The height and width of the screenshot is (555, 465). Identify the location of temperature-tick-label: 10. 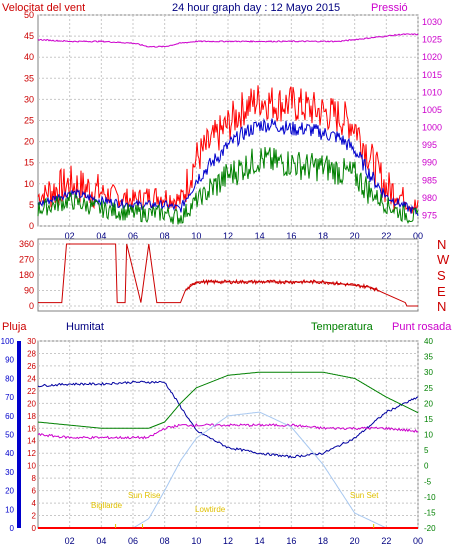
(428, 435).